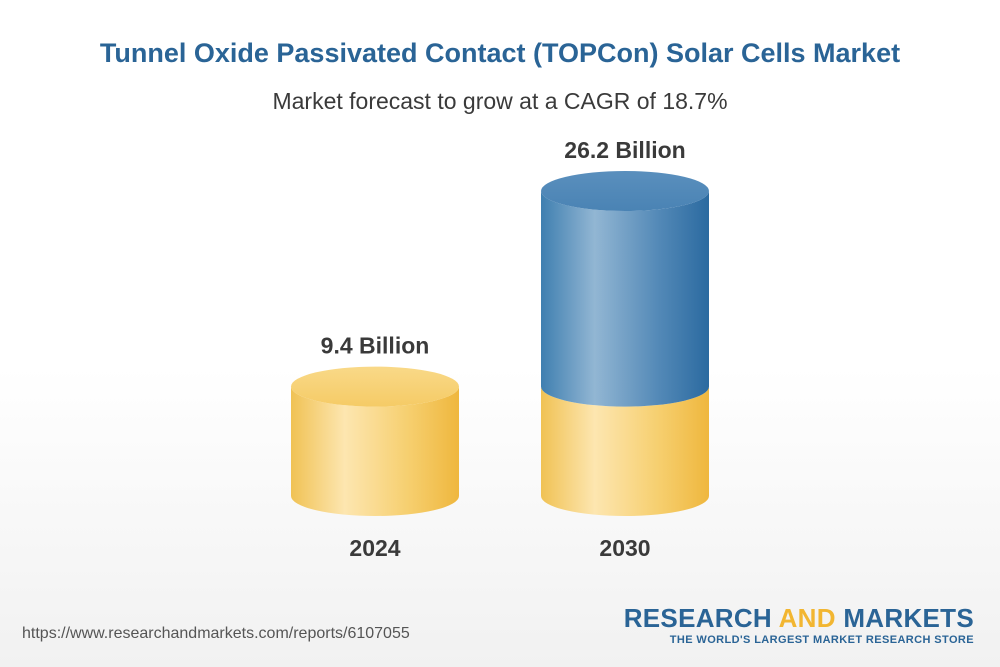  I want to click on bar-base-segment-2030, so click(625, 451).